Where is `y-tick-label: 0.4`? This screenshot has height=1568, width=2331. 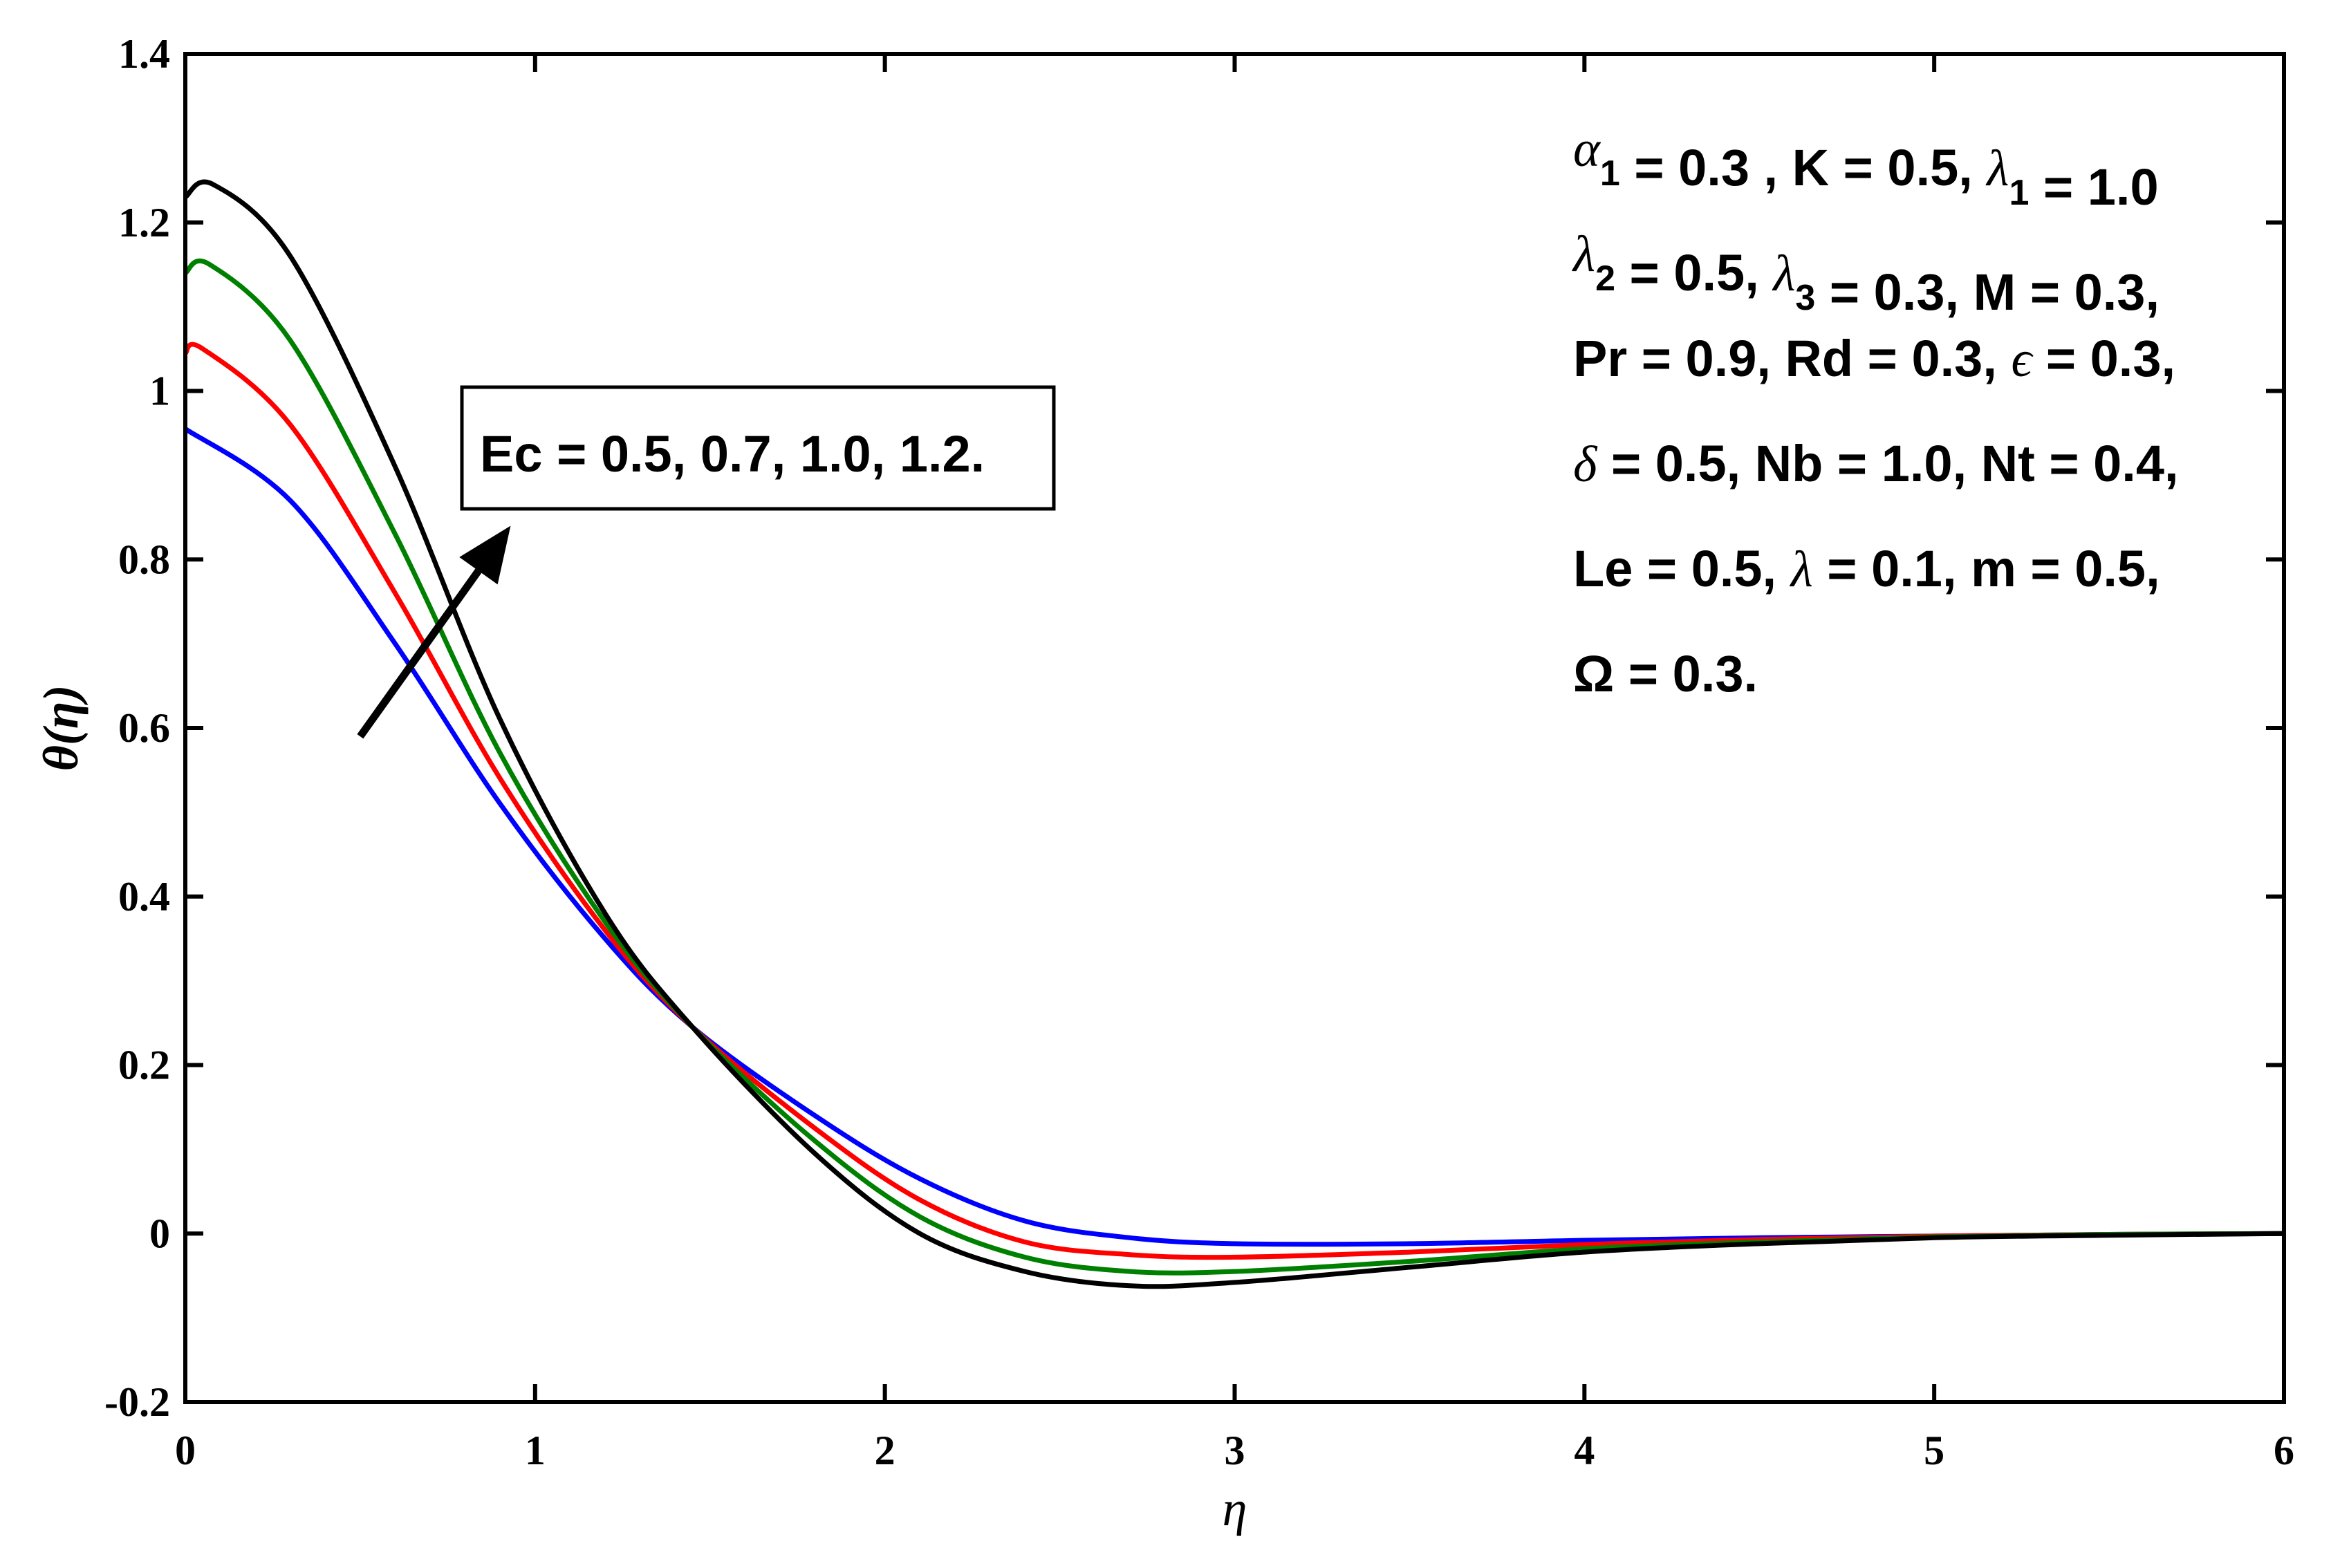
y-tick-label: 0.4 is located at coordinates (144, 897).